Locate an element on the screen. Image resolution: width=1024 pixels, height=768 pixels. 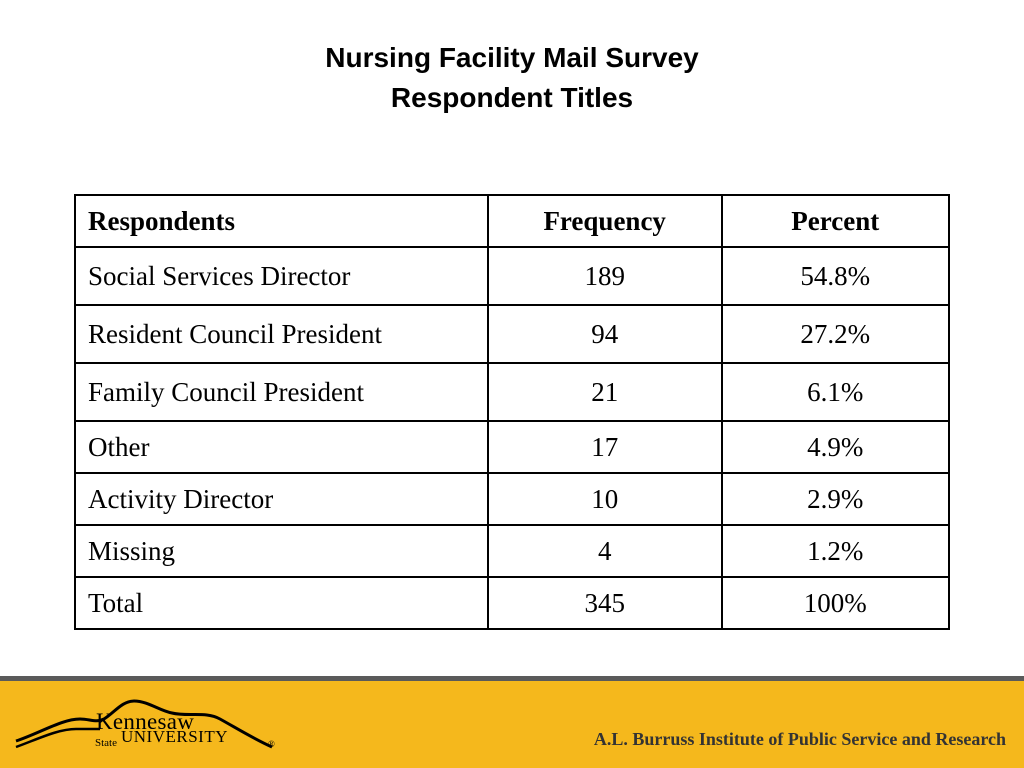
cell-frequency: 10 is located at coordinates (604, 499).